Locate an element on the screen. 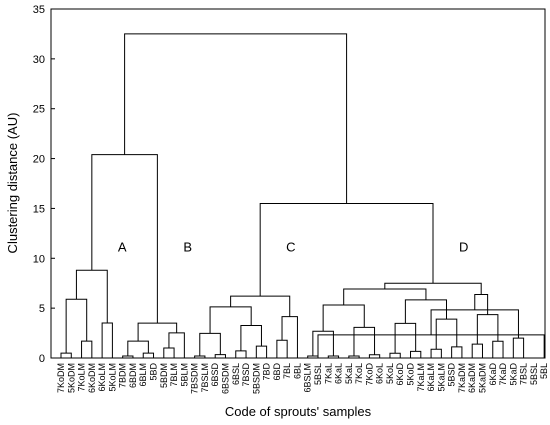  leaf-label: 6BSLM is located at coordinates (308, 378).